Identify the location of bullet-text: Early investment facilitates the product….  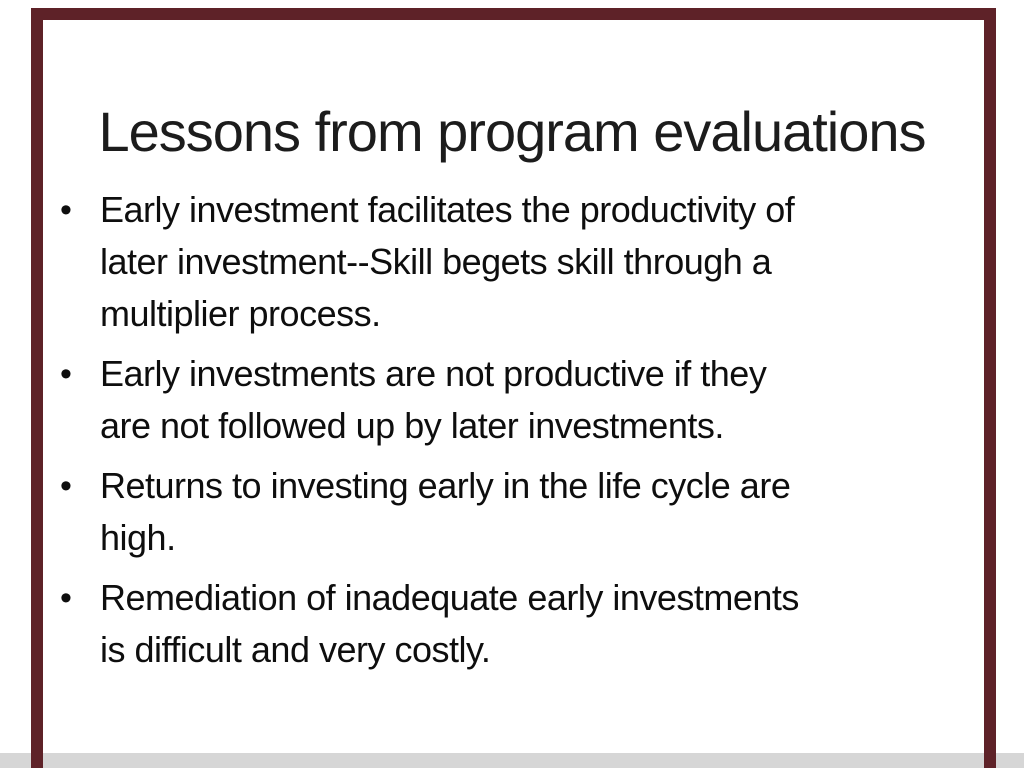
(447, 261).